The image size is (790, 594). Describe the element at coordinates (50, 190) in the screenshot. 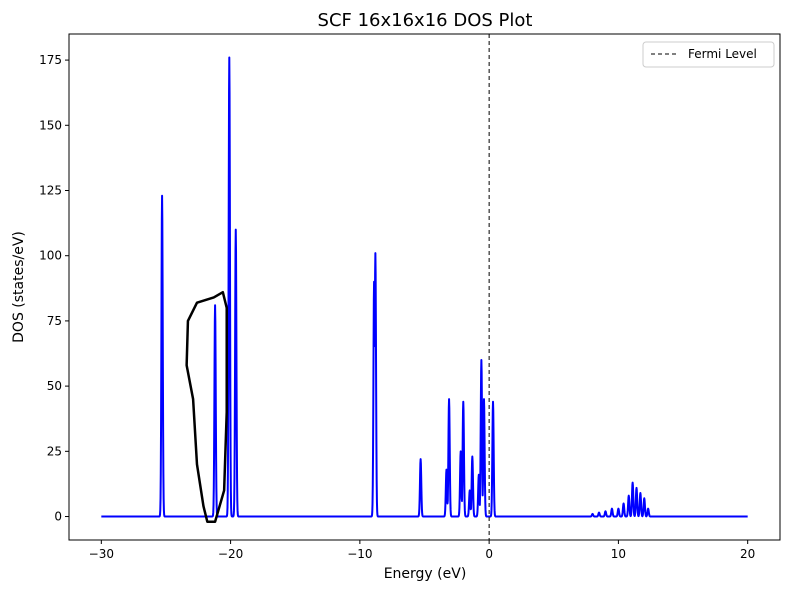

I see `y-tick-label: 125` at that location.